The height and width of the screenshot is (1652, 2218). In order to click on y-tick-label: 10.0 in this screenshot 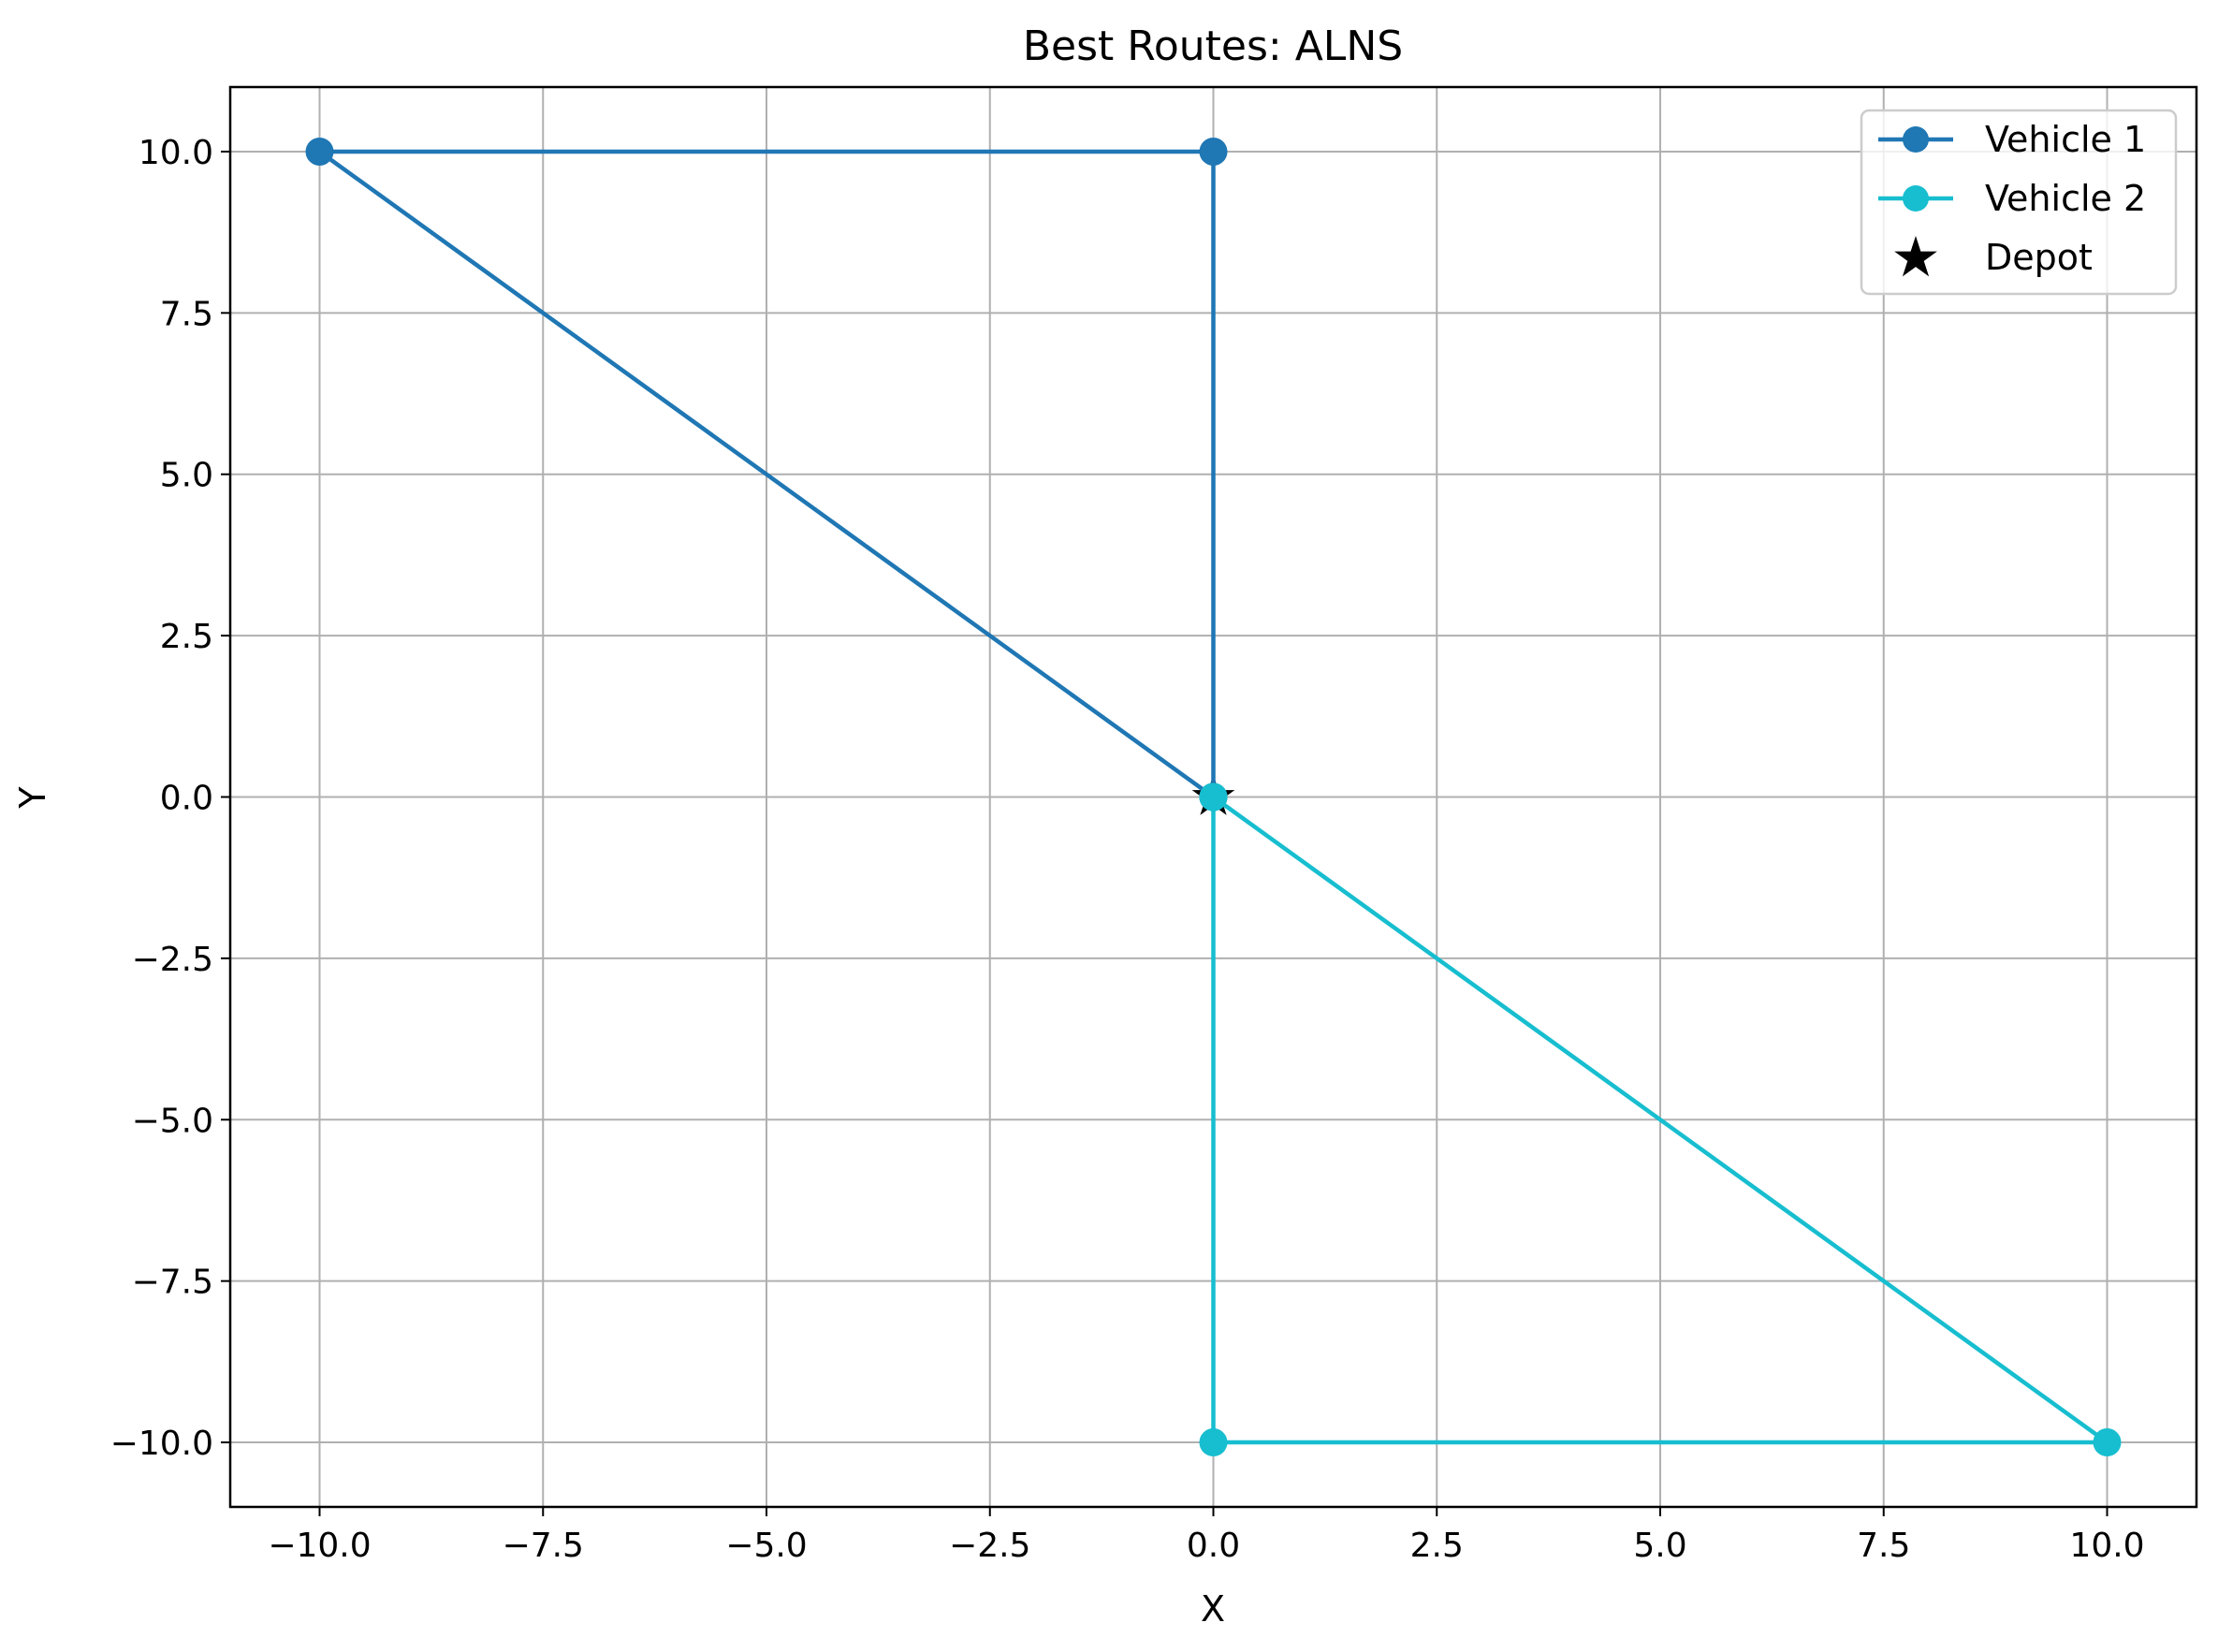, I will do `click(176, 153)`.